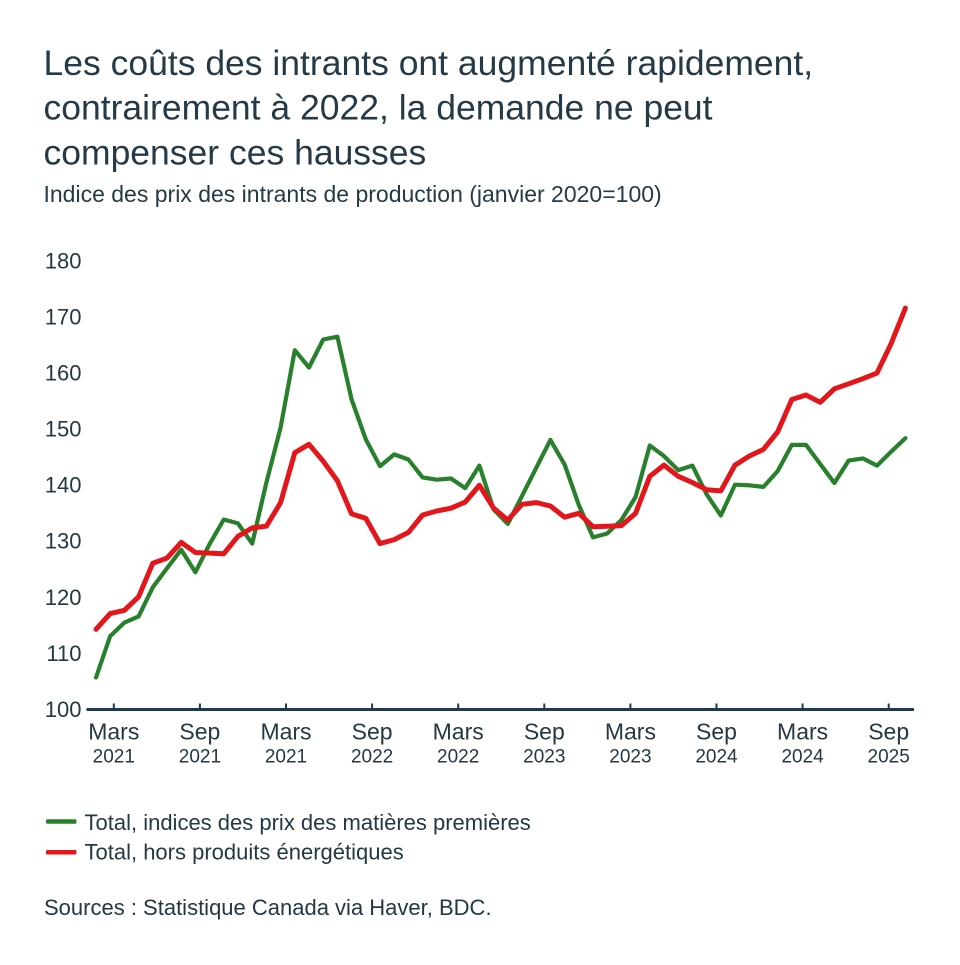 The height and width of the screenshot is (965, 960). What do you see at coordinates (63, 485) in the screenshot?
I see `svg-text: 140` at bounding box center [63, 485].